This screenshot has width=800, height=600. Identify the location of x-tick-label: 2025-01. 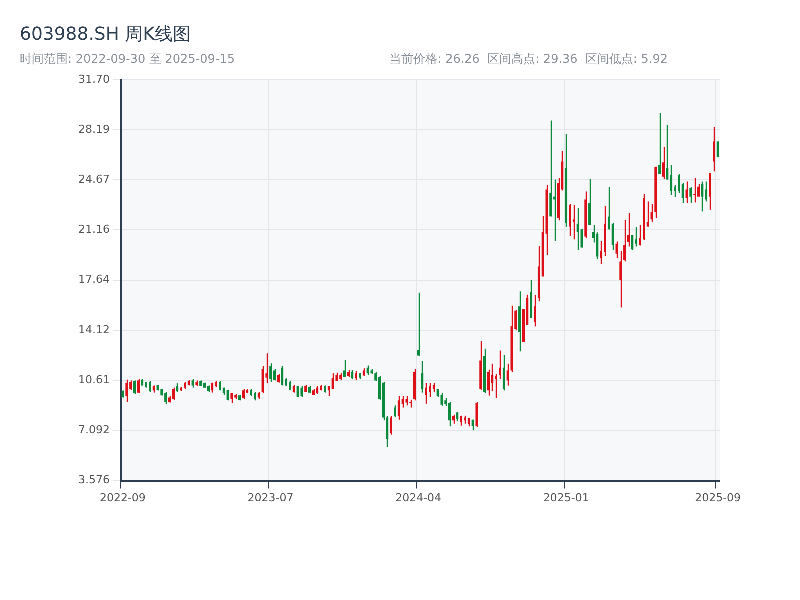
(566, 497).